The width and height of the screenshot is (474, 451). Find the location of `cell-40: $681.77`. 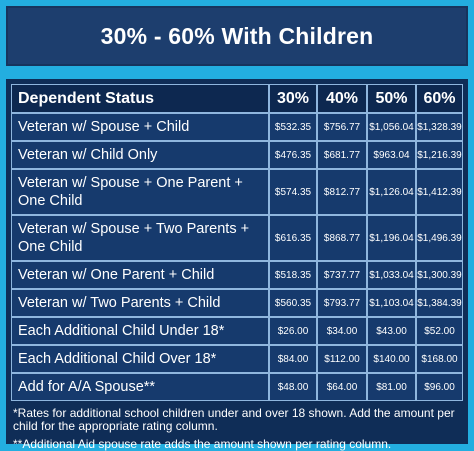

cell-40: $681.77 is located at coordinates (342, 155).